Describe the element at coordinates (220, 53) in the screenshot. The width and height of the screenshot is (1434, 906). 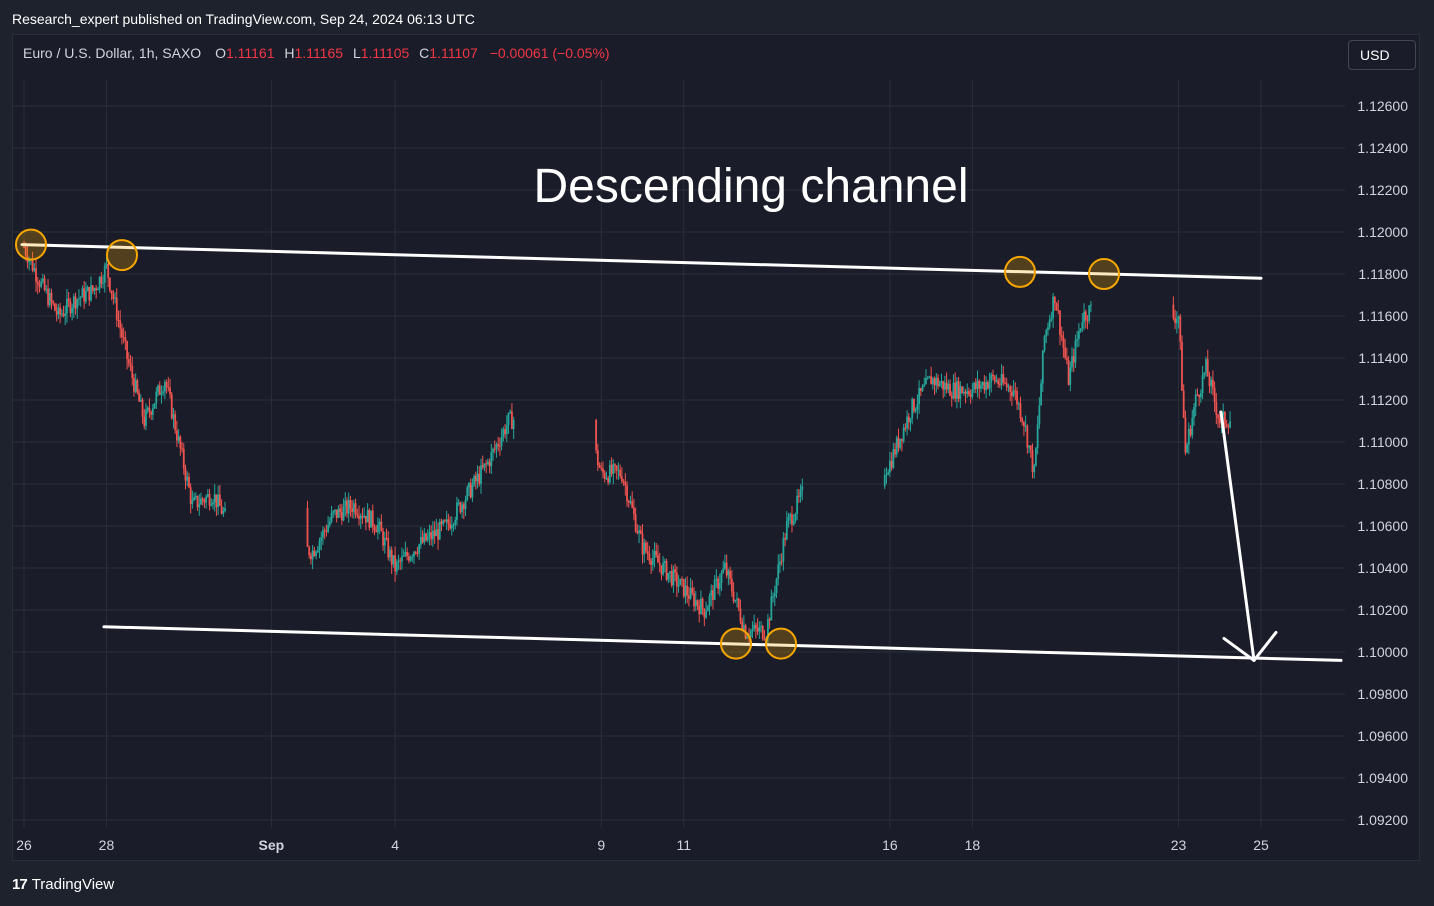
I see `open-label: O` at that location.